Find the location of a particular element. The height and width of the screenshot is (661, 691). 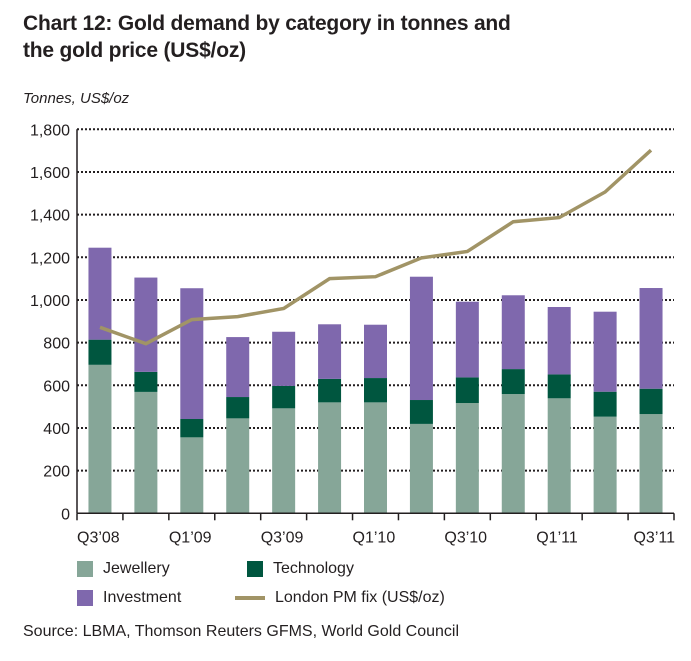

legend-swatch-london-pm-fix is located at coordinates (250, 598).